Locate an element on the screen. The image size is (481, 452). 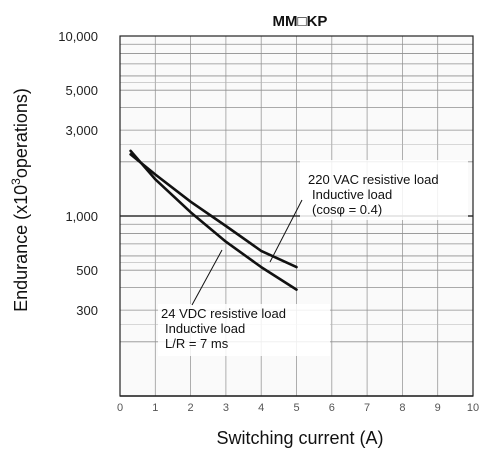
y-tick-label: 500 is located at coordinates (87, 270).